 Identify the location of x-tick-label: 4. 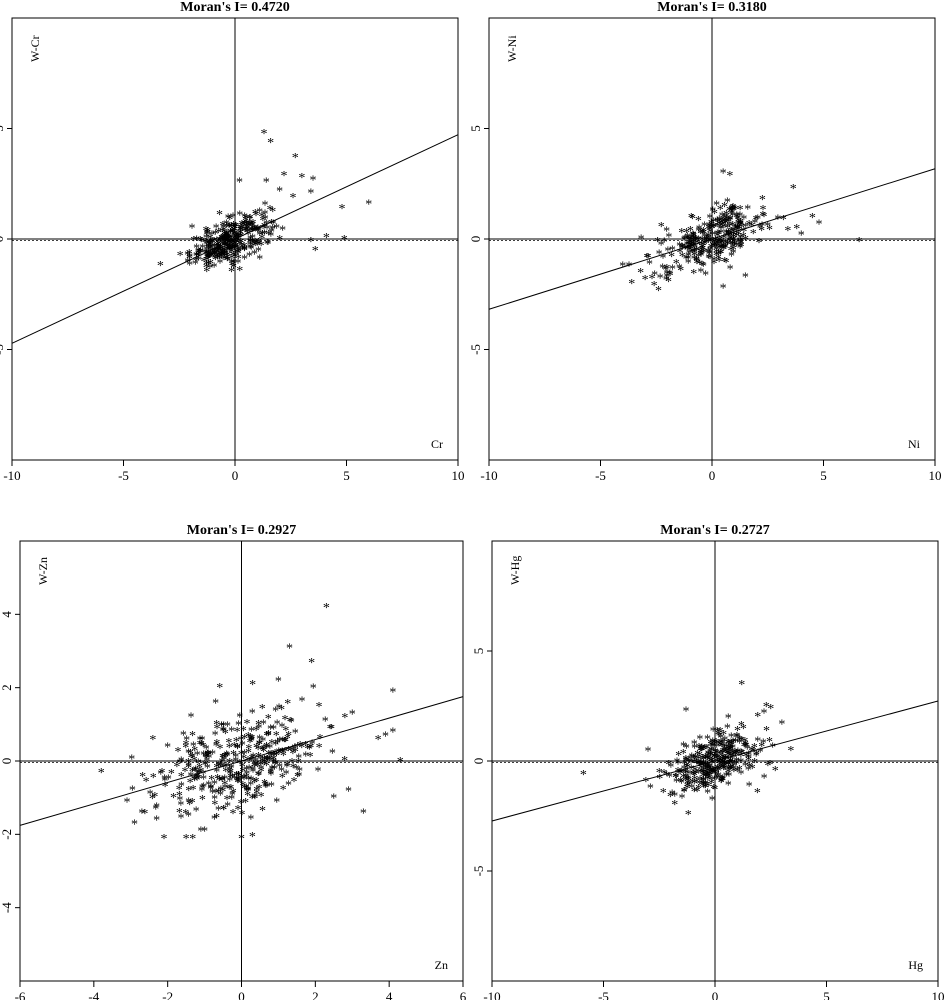
(389, 994).